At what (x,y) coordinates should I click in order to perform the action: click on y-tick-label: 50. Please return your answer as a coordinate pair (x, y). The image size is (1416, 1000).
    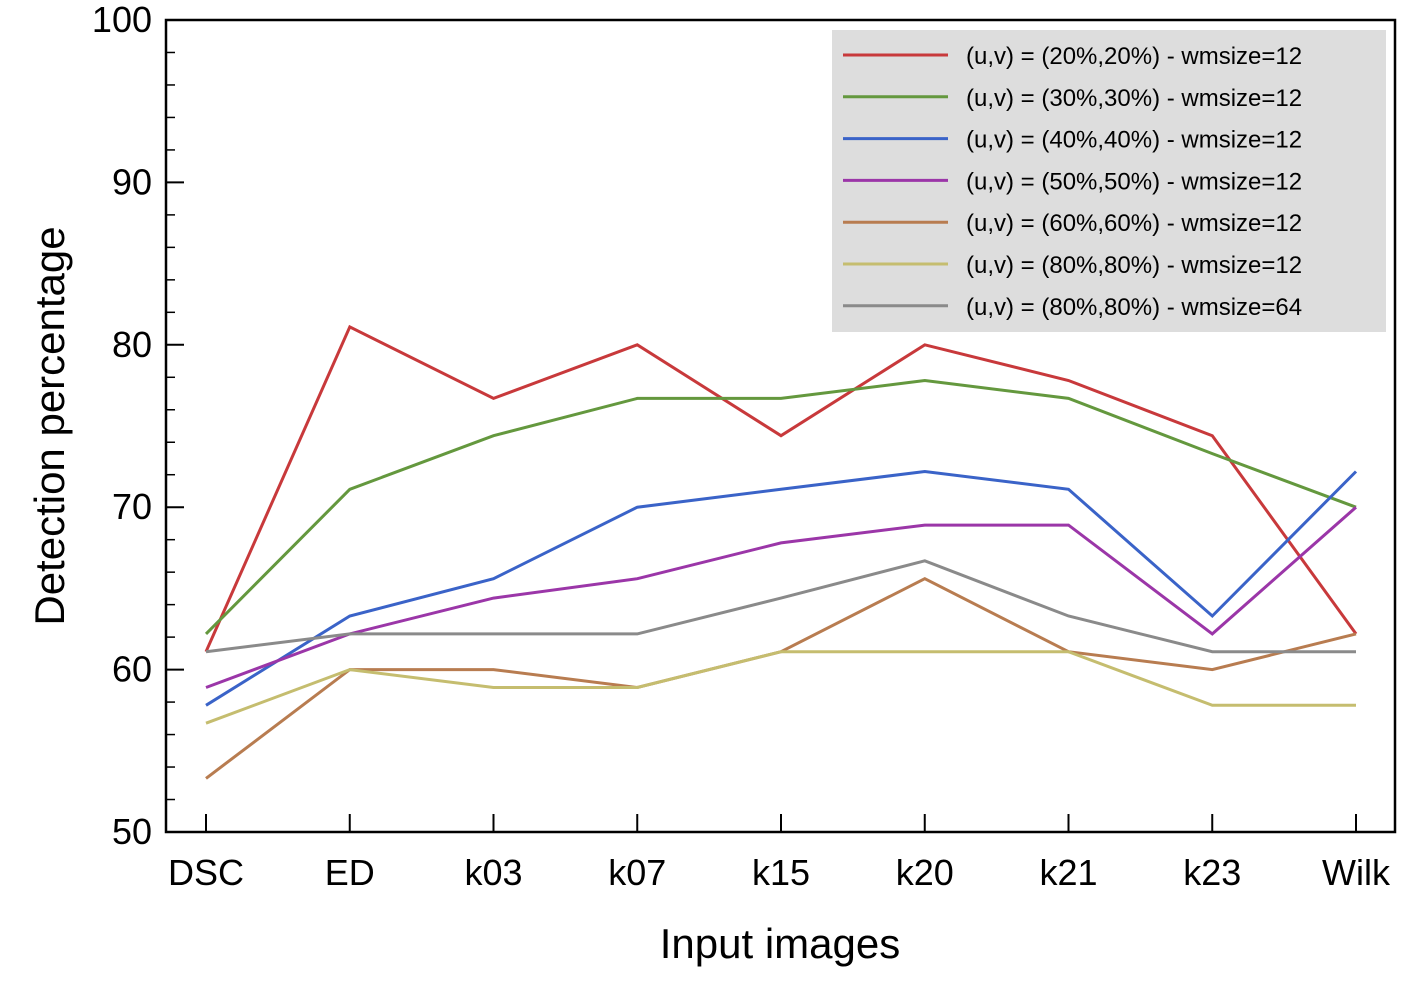
    Looking at the image, I should click on (132, 831).